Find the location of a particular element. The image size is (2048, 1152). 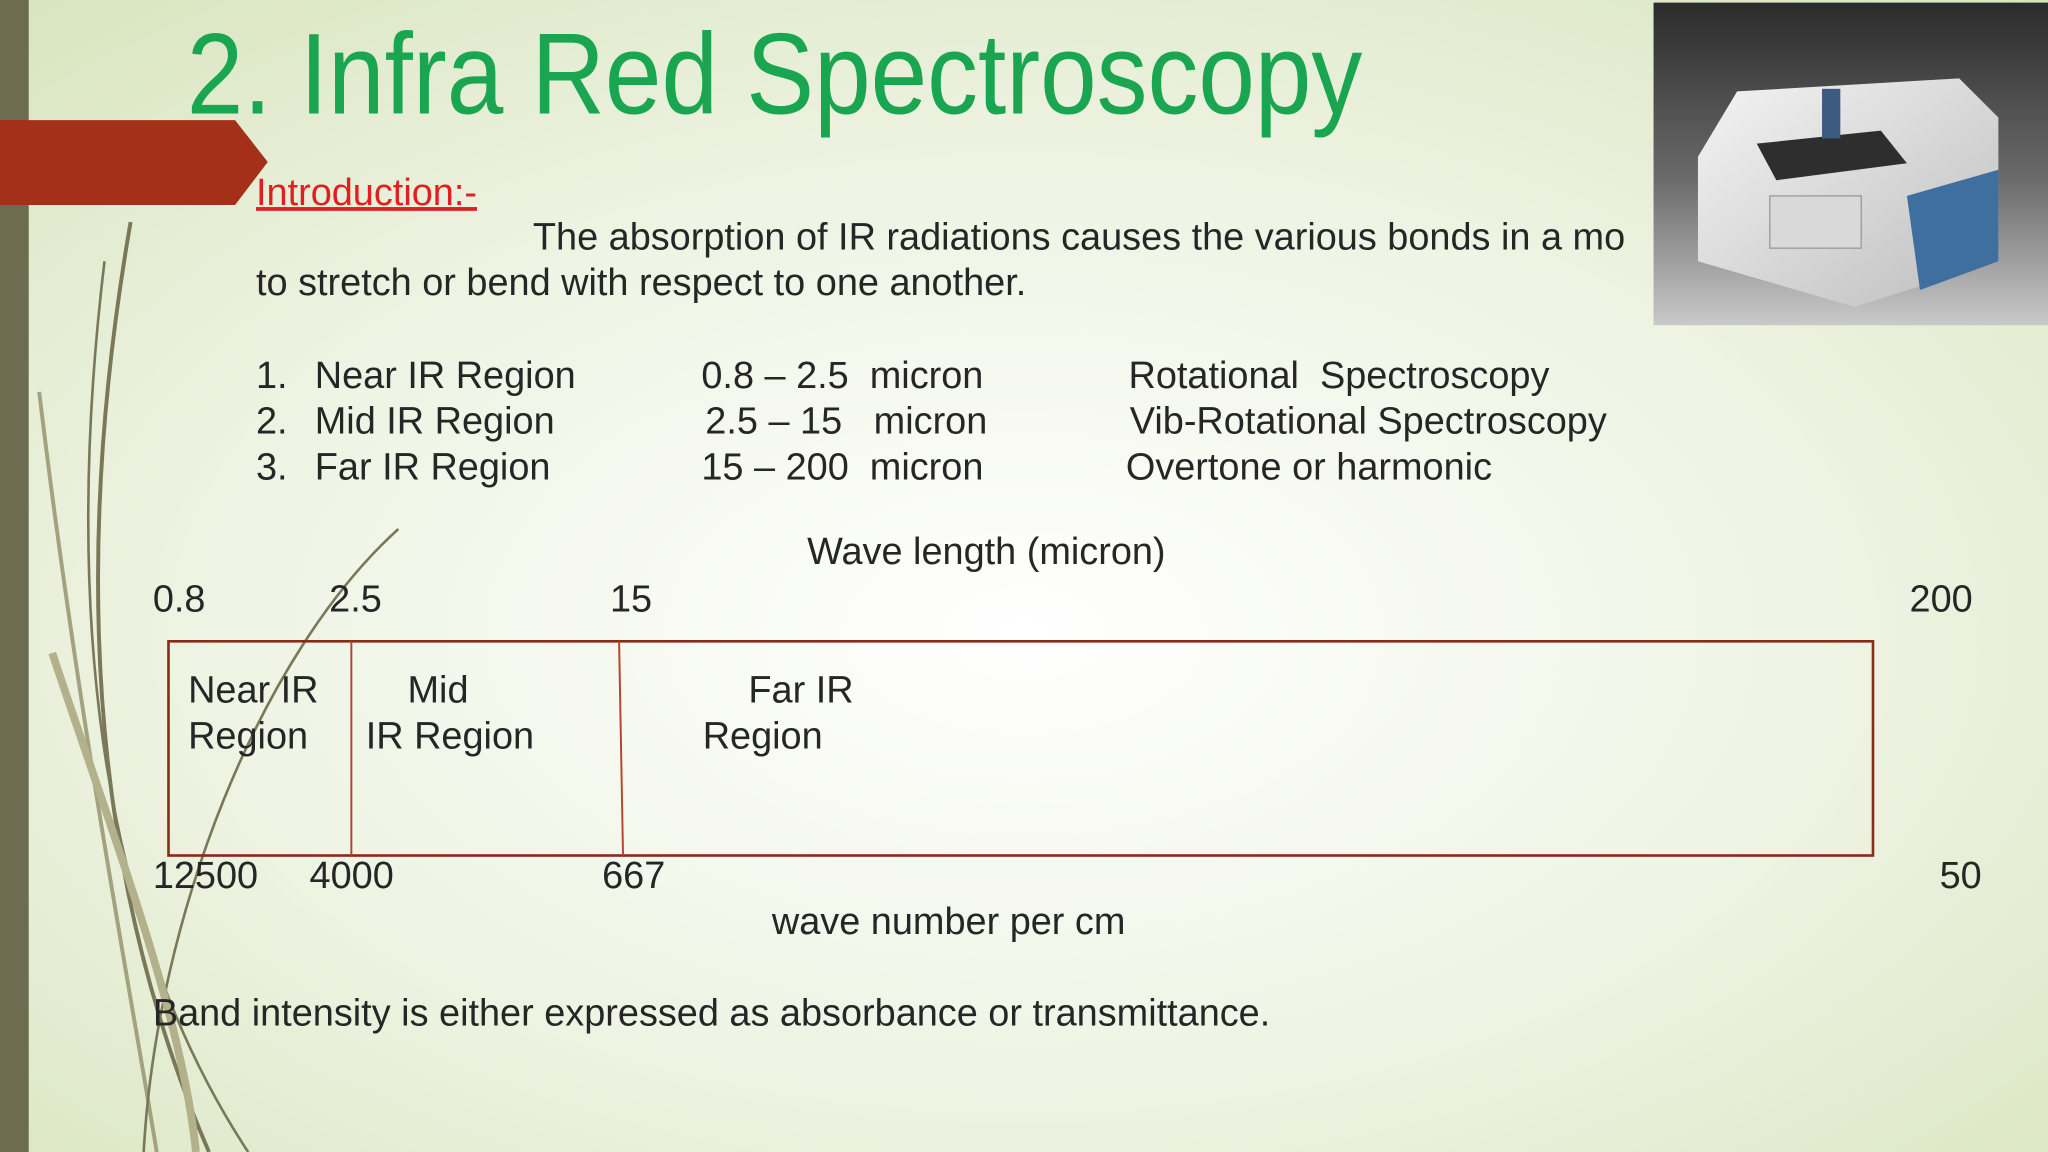

region-spectroscopy: Rotational Spectroscopy is located at coordinates (1338, 376).